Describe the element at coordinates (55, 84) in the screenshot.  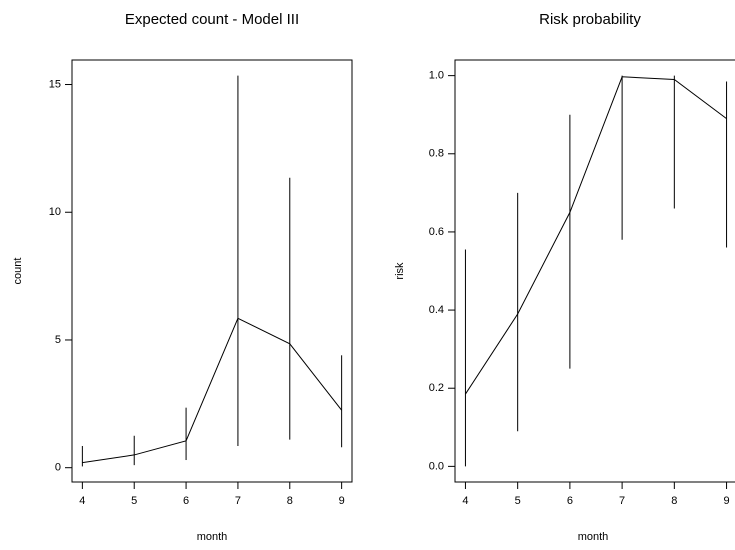
I see `y-tick-label: 15` at that location.